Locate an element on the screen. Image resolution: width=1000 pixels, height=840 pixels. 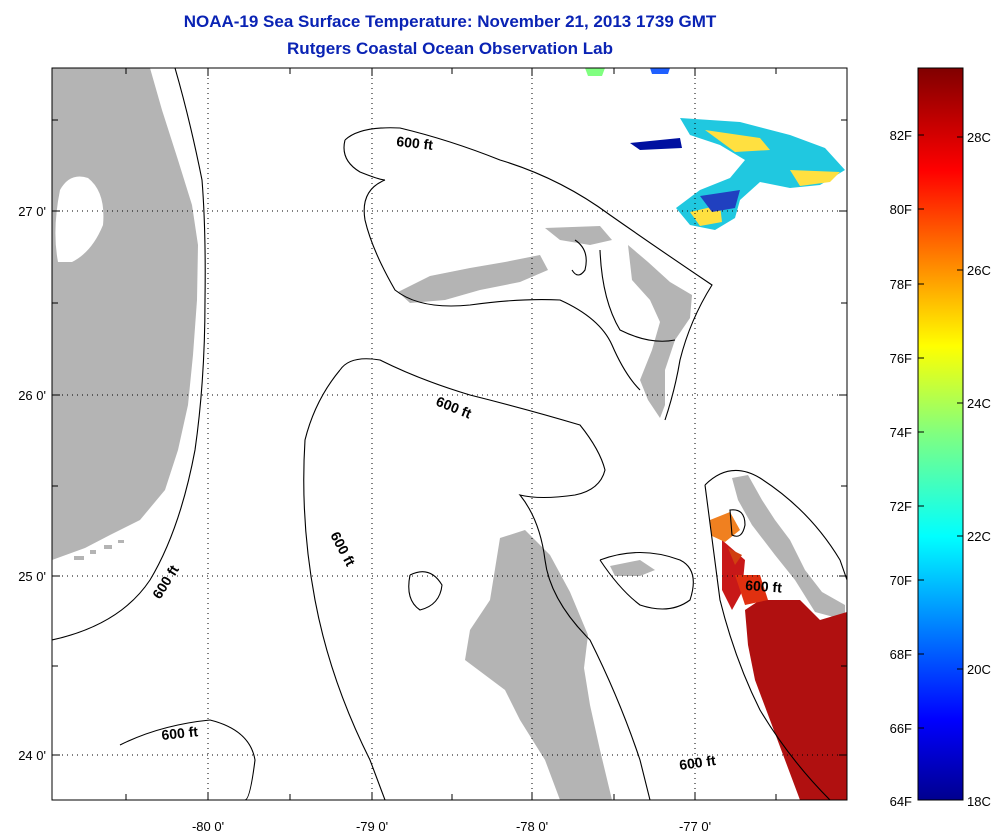
y-axis-labels: 27 0' 26 0' 25 0' 24 0' is located at coordinates (32, 483).